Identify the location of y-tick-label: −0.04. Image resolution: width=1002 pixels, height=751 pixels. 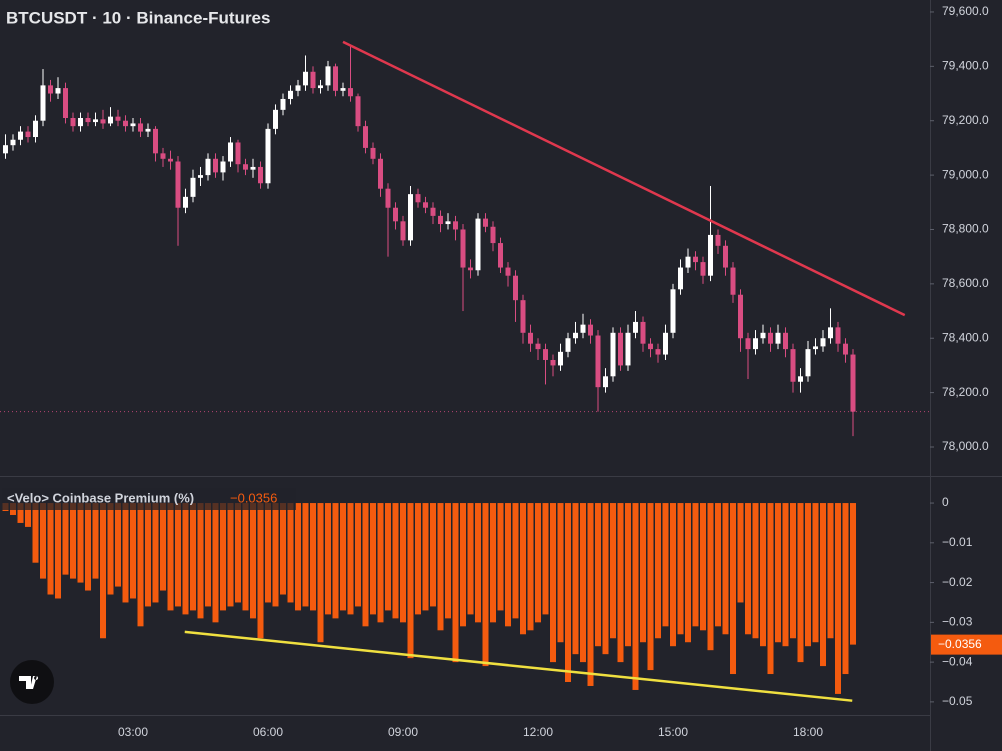
(957, 661).